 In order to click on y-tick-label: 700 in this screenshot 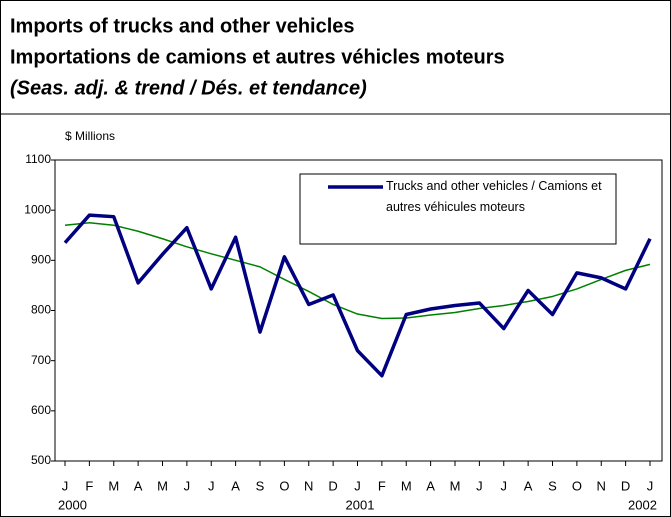, I will do `click(41, 360)`.